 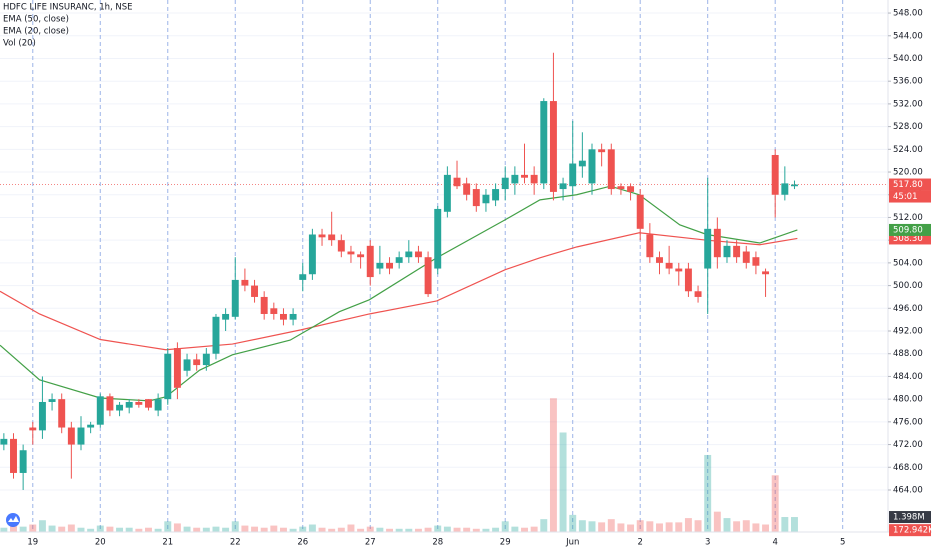 What do you see at coordinates (908, 422) in the screenshot?
I see `y-tick-label: 476.00` at bounding box center [908, 422].